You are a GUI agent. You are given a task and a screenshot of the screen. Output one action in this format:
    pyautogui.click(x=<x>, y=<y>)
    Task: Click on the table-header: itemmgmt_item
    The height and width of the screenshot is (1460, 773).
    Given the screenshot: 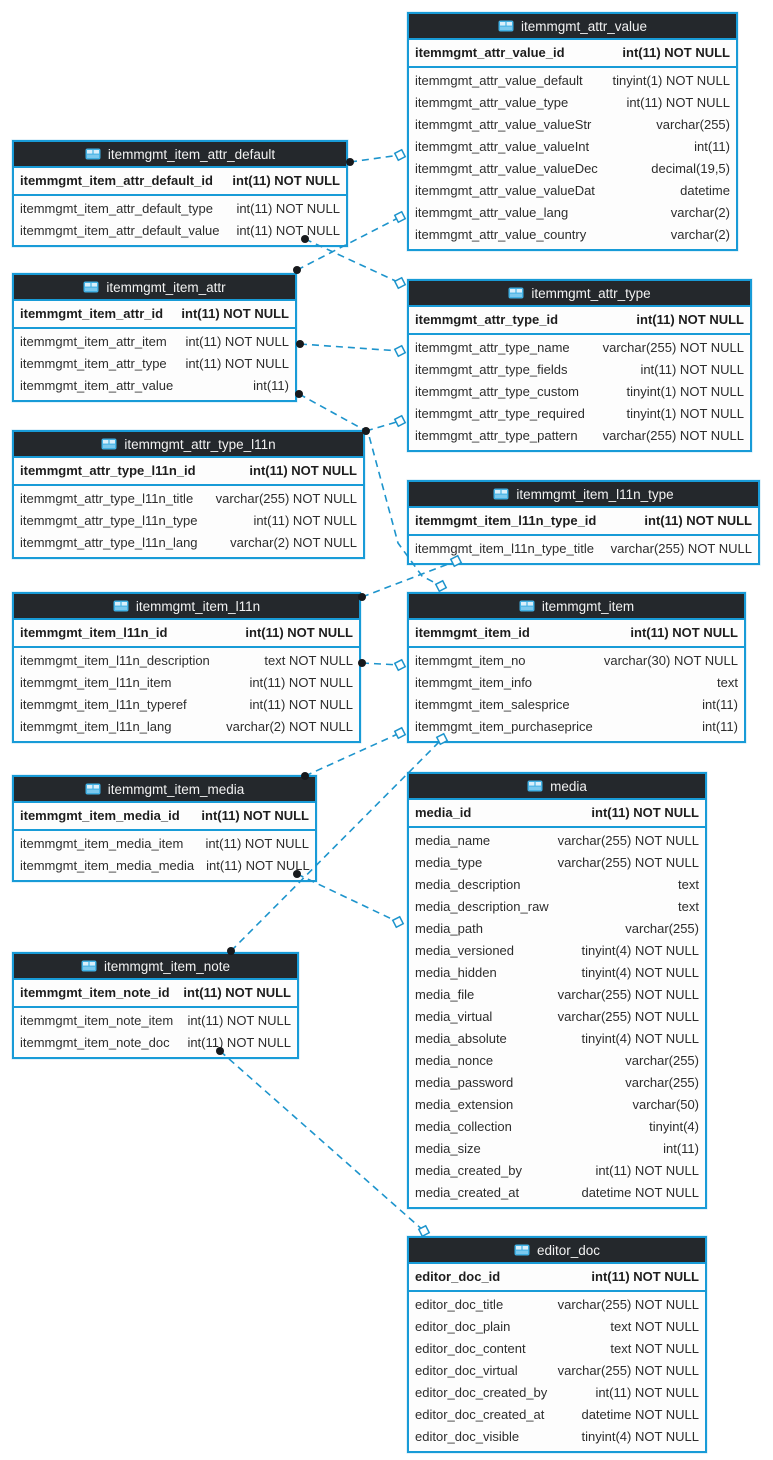 What is the action you would take?
    pyautogui.click(x=576, y=606)
    